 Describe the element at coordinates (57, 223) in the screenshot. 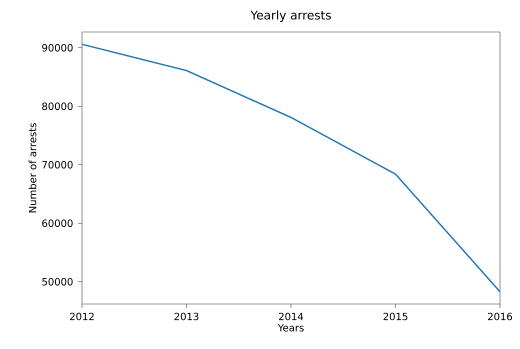

I see `y-tick-label: 60000` at that location.